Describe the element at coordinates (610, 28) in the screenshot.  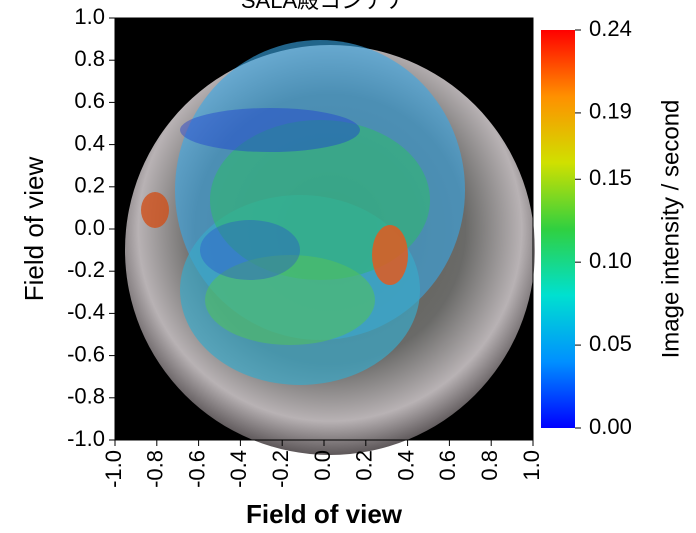
I see `colorbar-tick-label: 0.24` at that location.